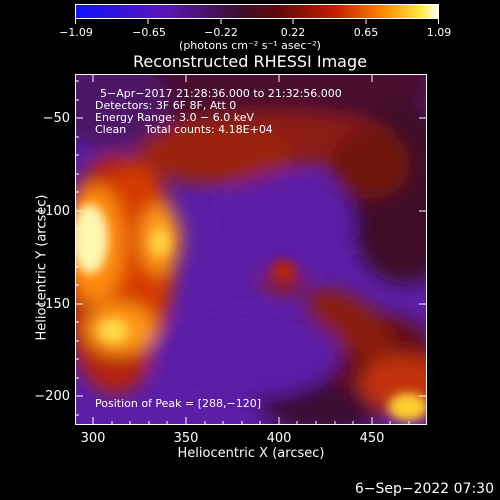 The height and width of the screenshot is (500, 500). I want to click on colorbar-tick-label: 0.65, so click(366, 32).